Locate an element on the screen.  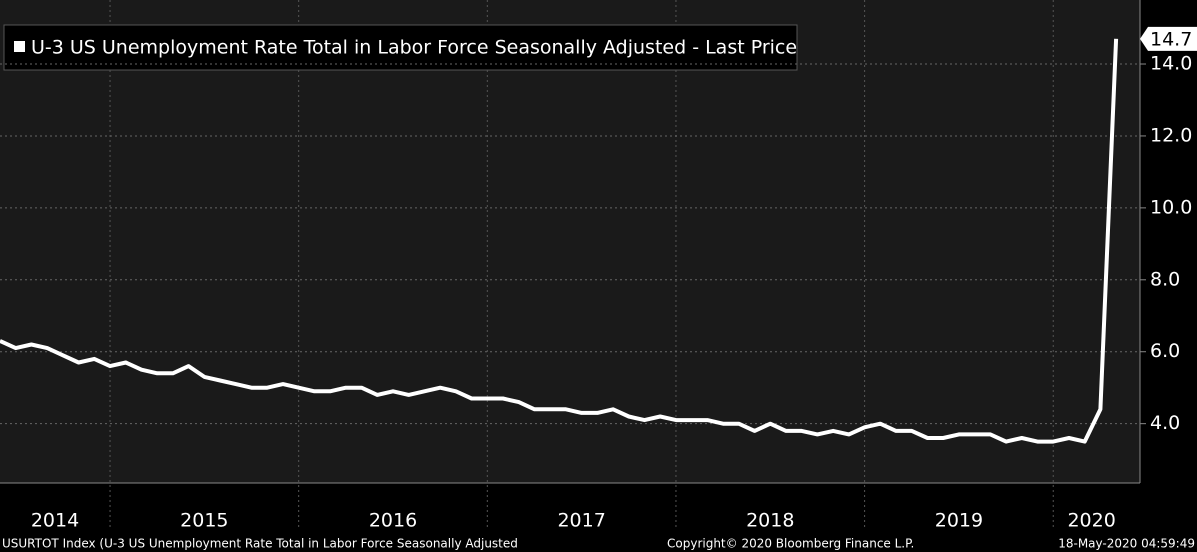
x-tick-label: 2016 is located at coordinates (393, 521).